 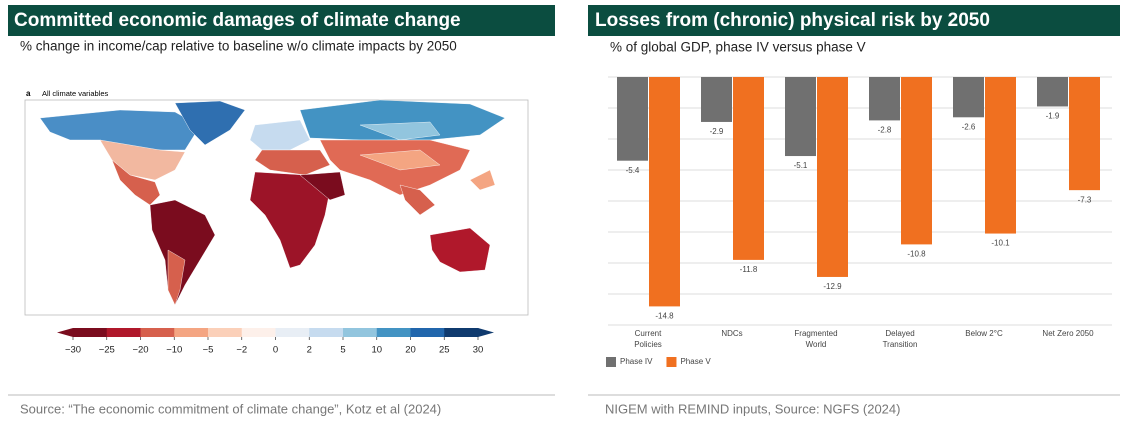 What do you see at coordinates (695, 361) in the screenshot?
I see `legend-label: Phase V` at bounding box center [695, 361].